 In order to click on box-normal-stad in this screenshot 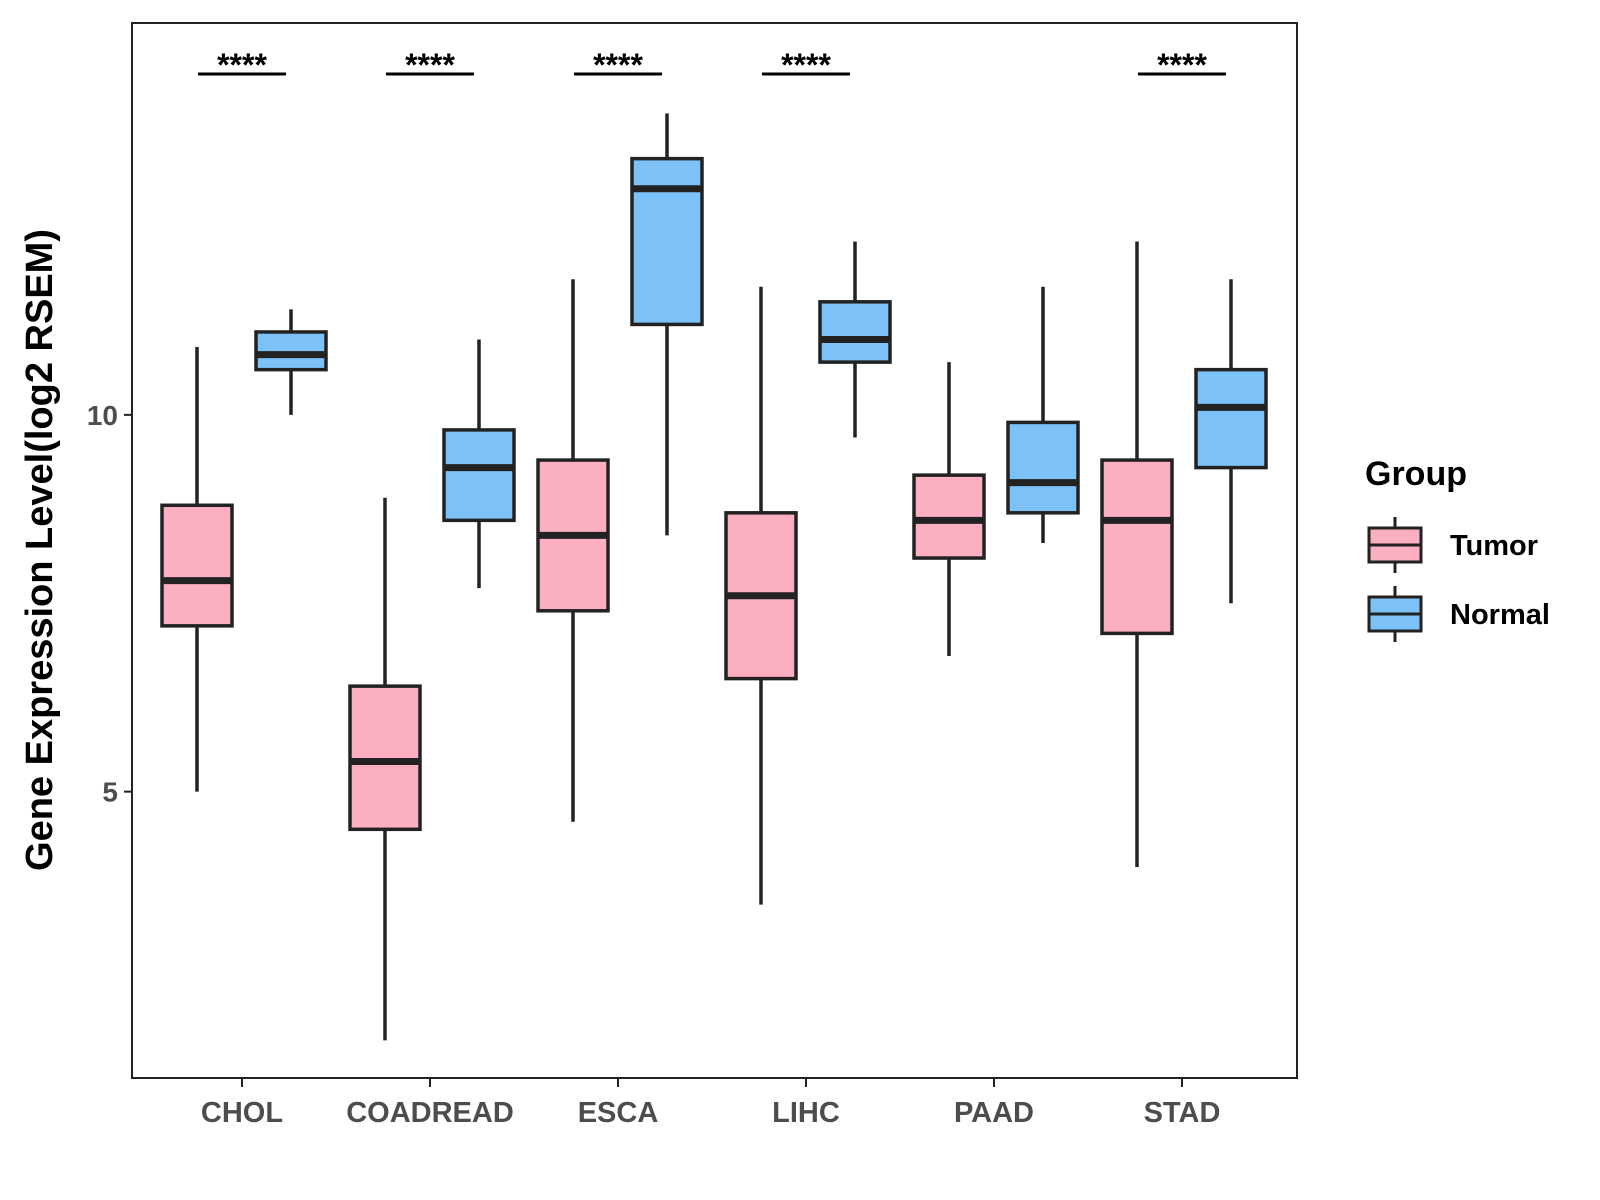, I will do `click(1231, 441)`.